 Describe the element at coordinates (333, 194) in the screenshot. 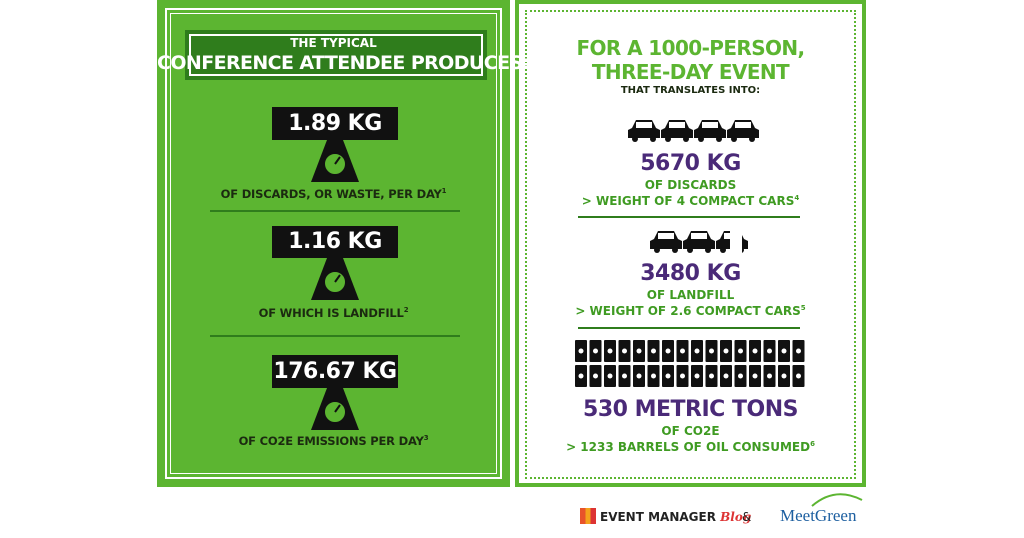

I see `left-caption: OF DISCARDS, OR WASTE, PER DAY1` at that location.